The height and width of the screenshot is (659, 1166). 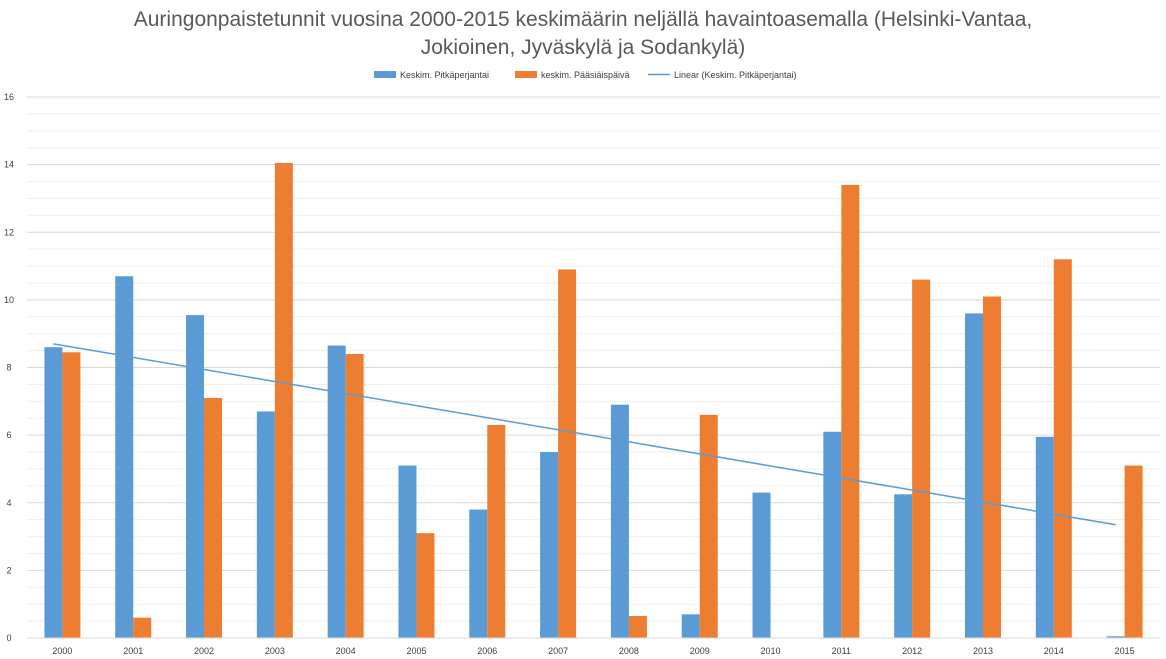 What do you see at coordinates (9, 232) in the screenshot?
I see `y-tick-label: 12` at bounding box center [9, 232].